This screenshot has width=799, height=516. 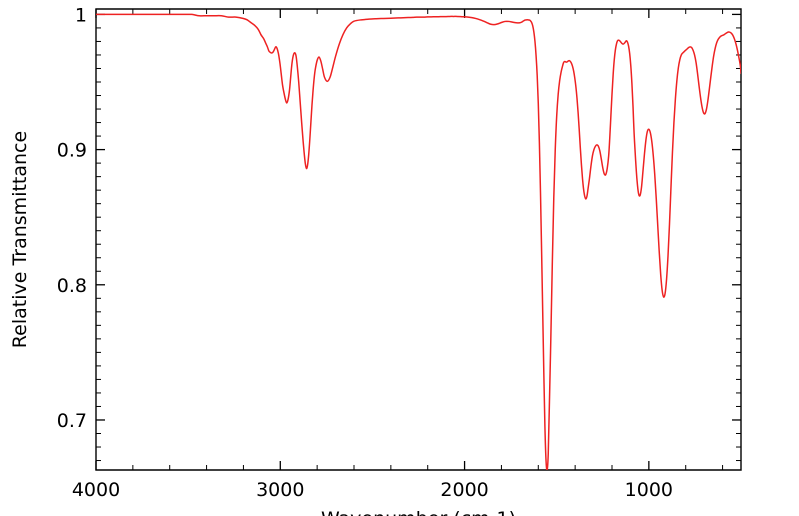 I want to click on y-tick-label: 0.7, so click(x=72, y=421).